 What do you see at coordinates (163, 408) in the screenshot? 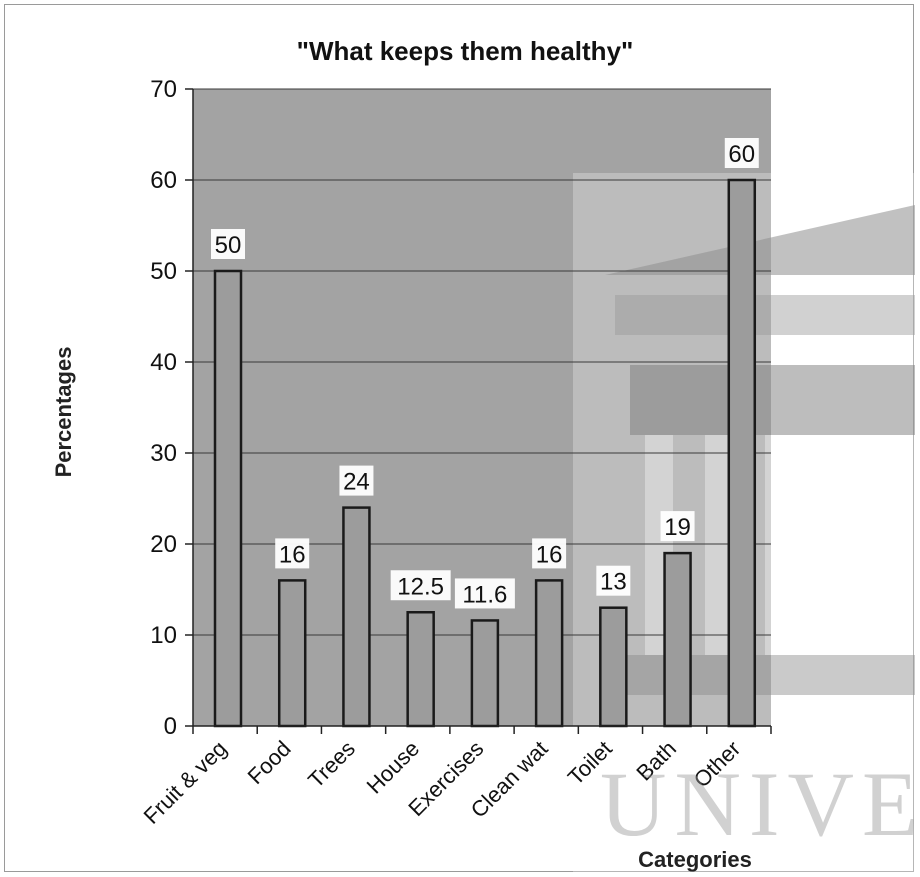
I see `y-tick-labels: 0 10 20 30 40 50 60 70` at bounding box center [163, 408].